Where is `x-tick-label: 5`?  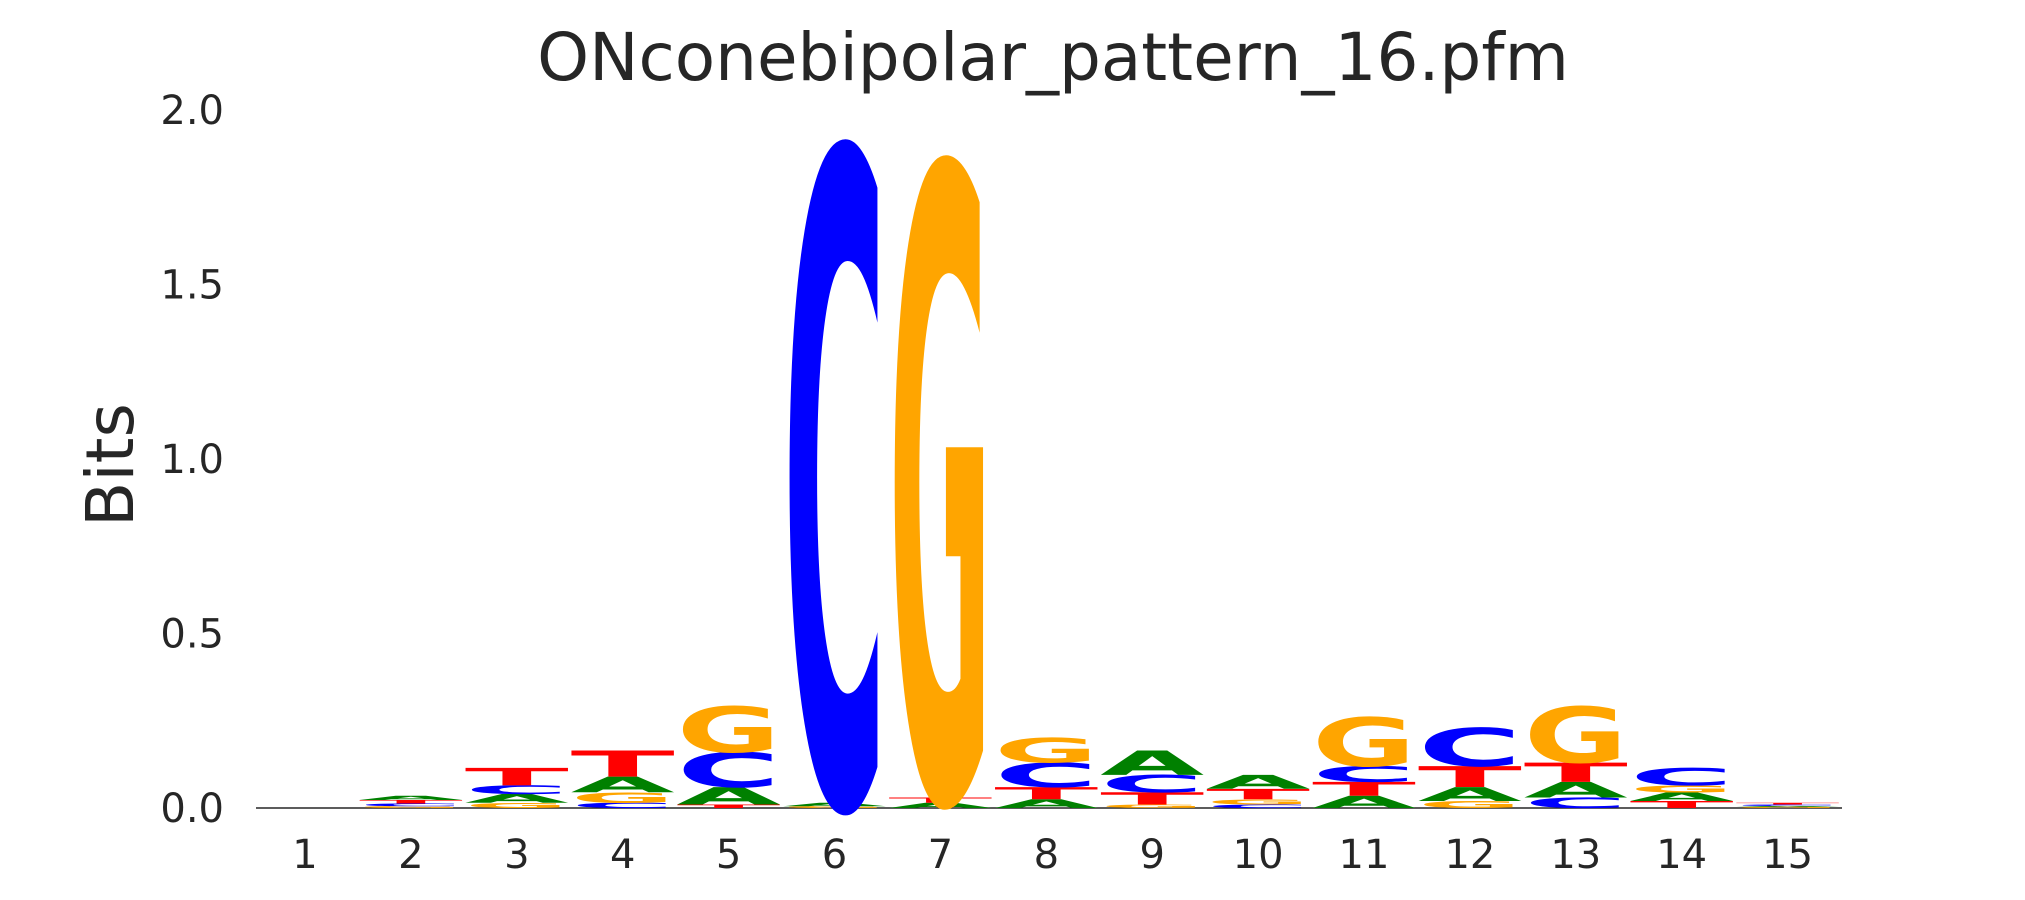
x-tick-label: 5 is located at coordinates (728, 855).